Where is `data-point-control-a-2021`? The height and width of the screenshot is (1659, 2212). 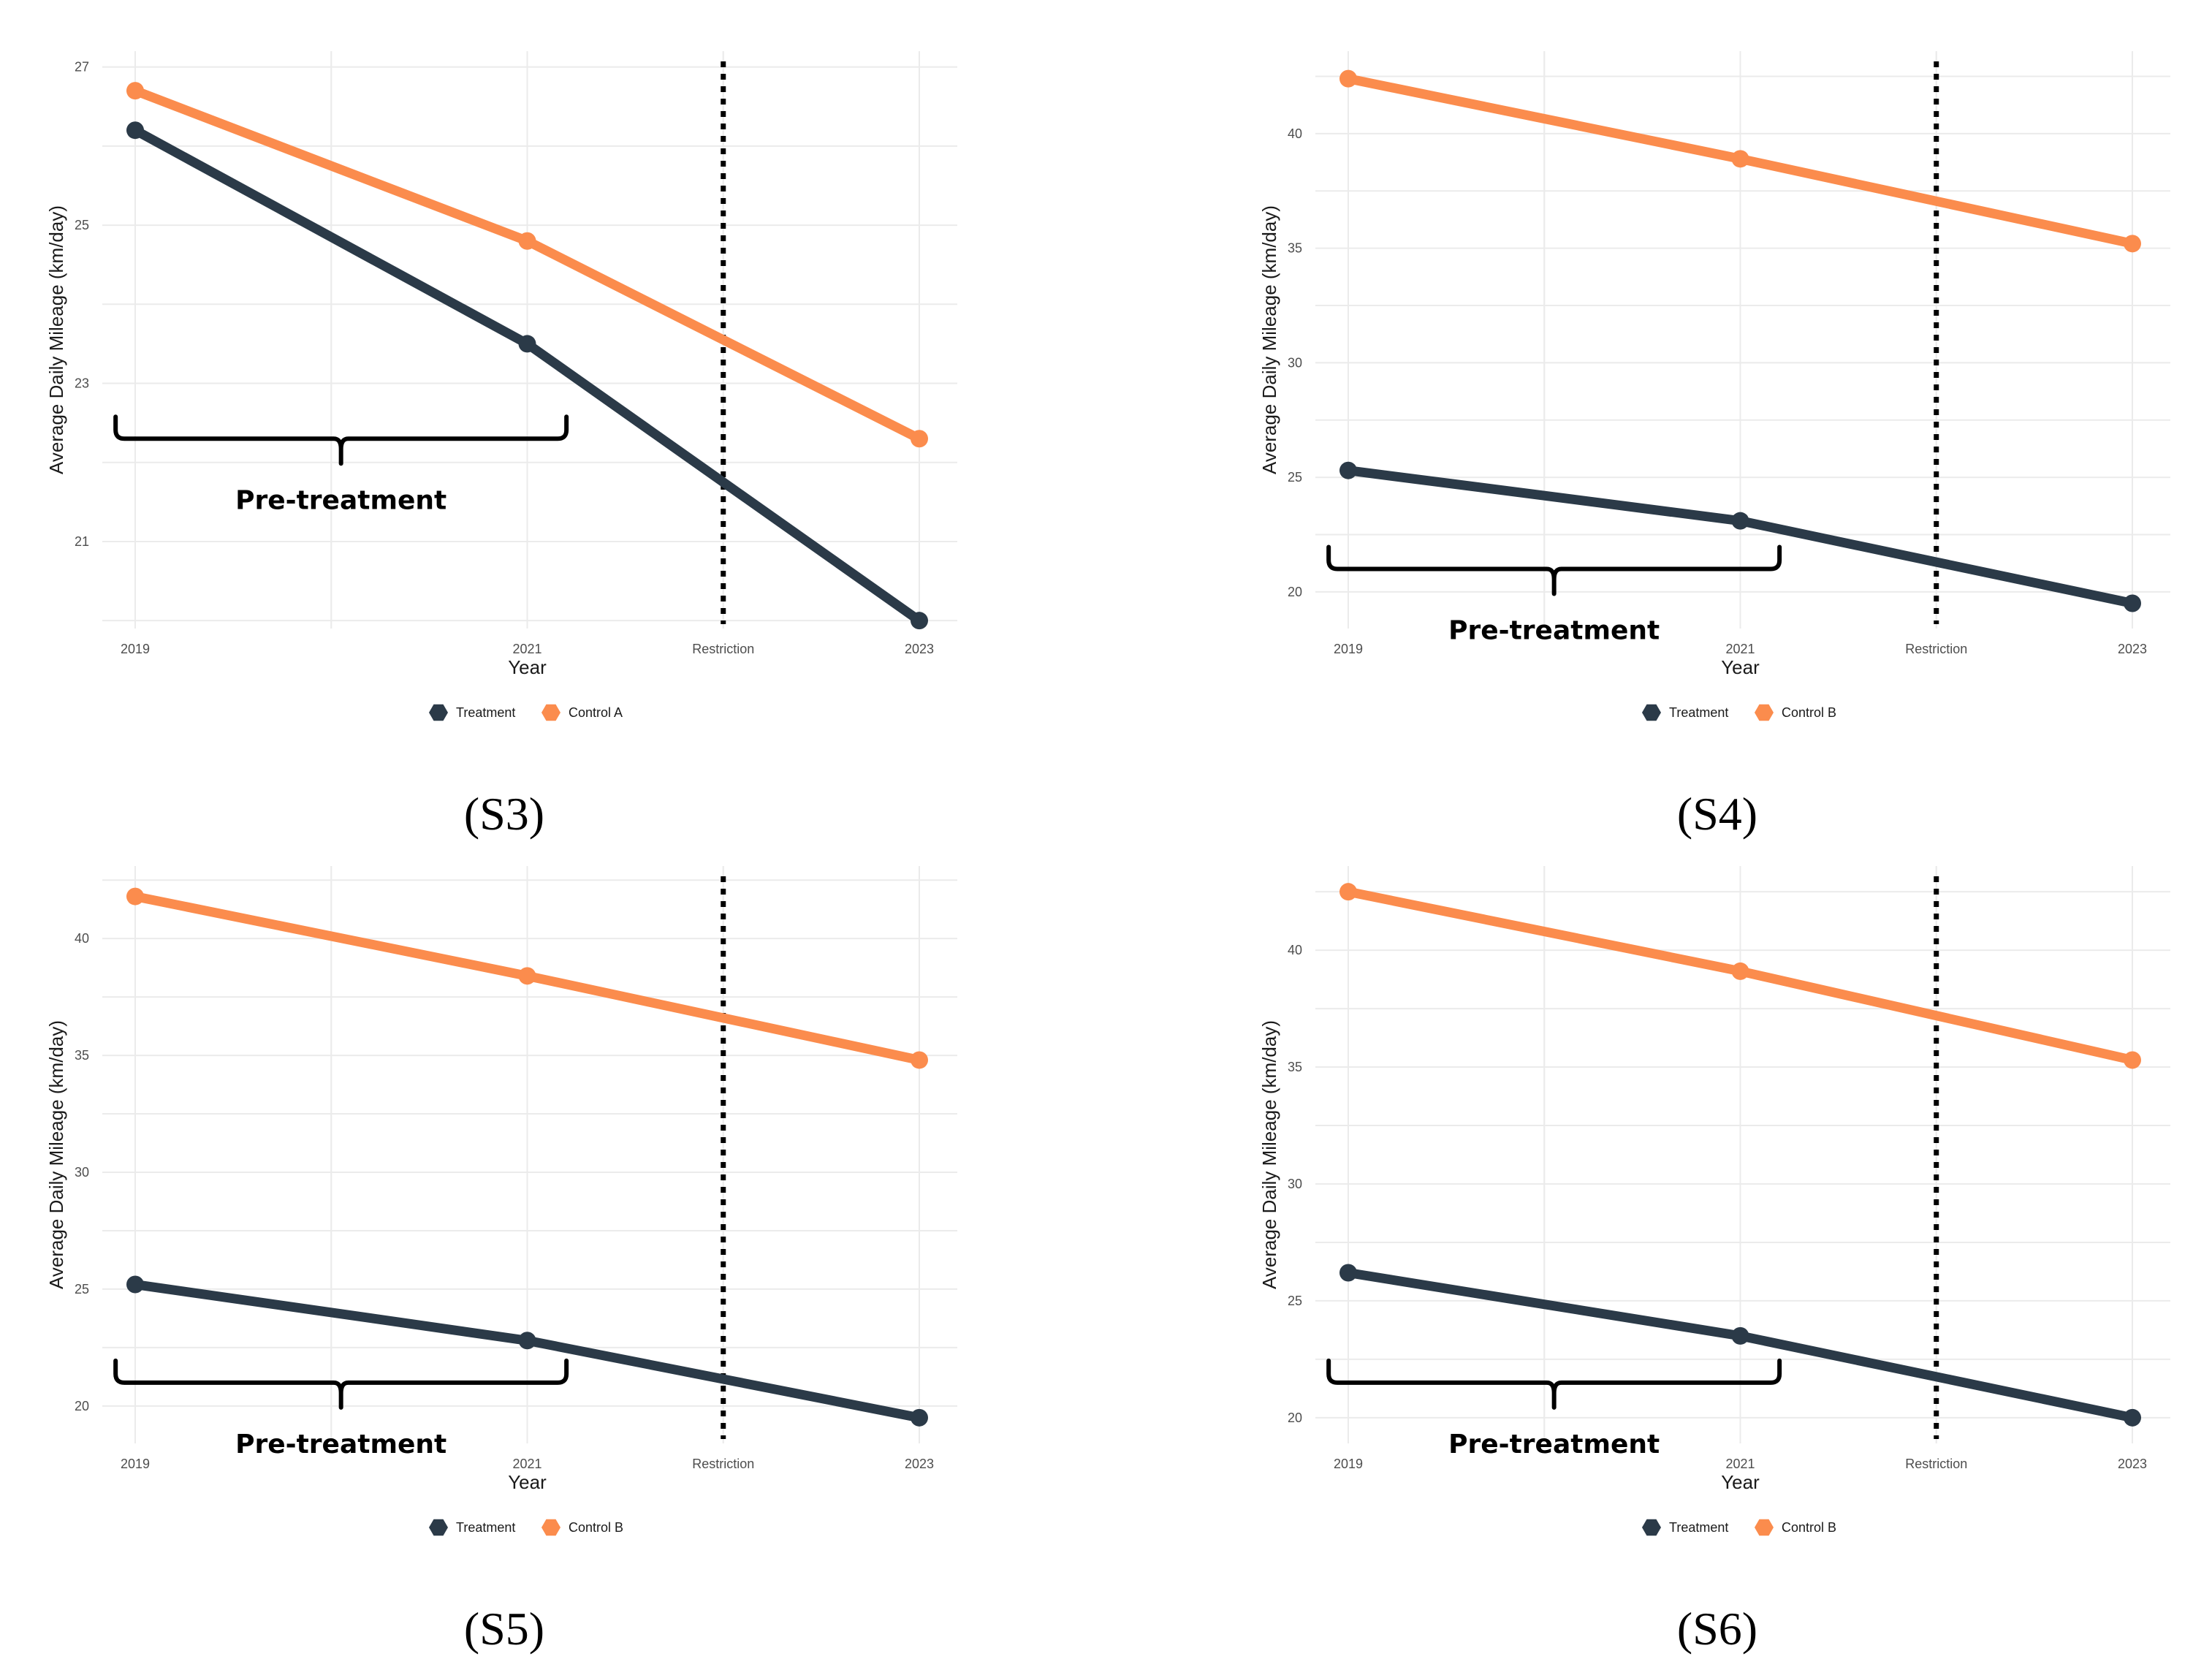 data-point-control-a-2021 is located at coordinates (527, 241).